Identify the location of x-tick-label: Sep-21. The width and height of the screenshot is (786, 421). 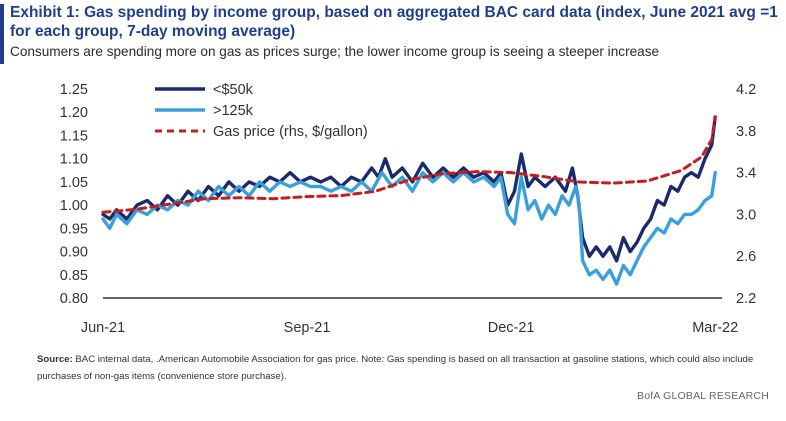
(307, 328).